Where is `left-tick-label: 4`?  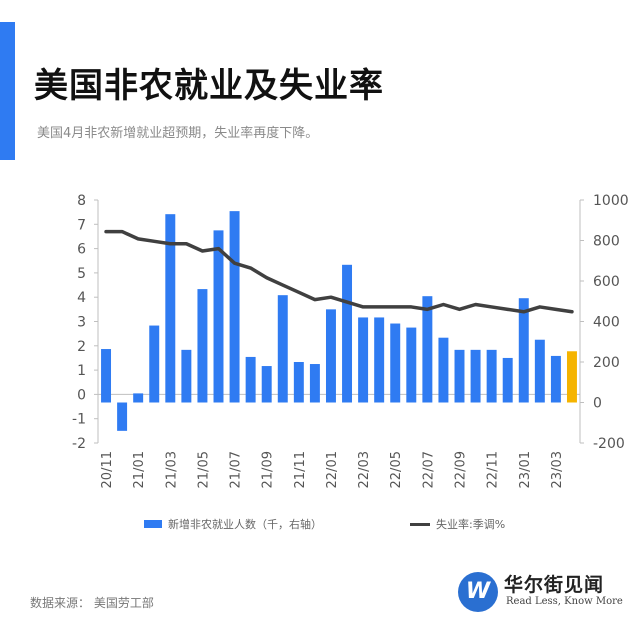 left-tick-label: 4 is located at coordinates (81, 298).